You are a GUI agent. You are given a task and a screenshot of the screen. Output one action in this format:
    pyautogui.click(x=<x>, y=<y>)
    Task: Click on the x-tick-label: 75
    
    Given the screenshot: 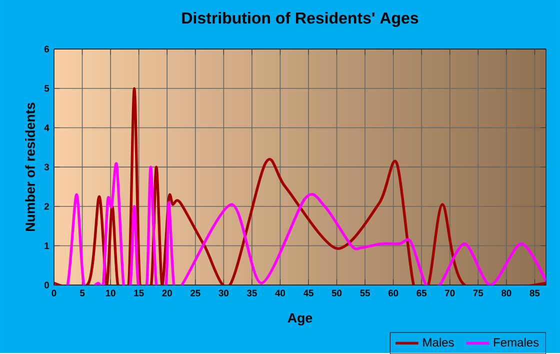 What is the action you would take?
    pyautogui.click(x=478, y=293)
    